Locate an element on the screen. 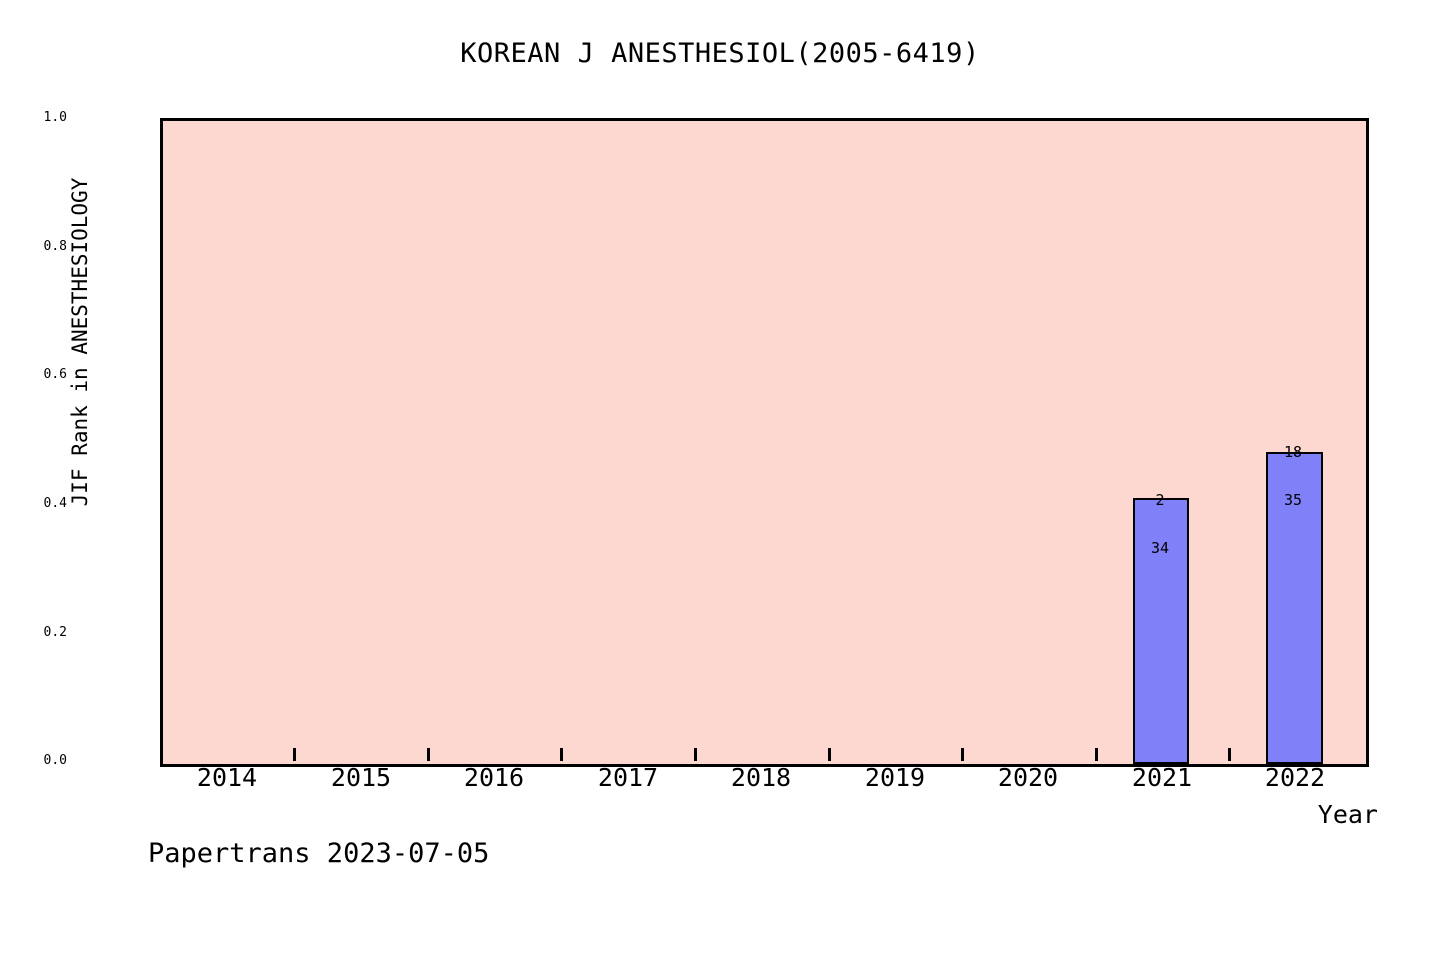  chart-title: KOREAN J ANESTHESIOL(2005-6419) is located at coordinates (720, 53).